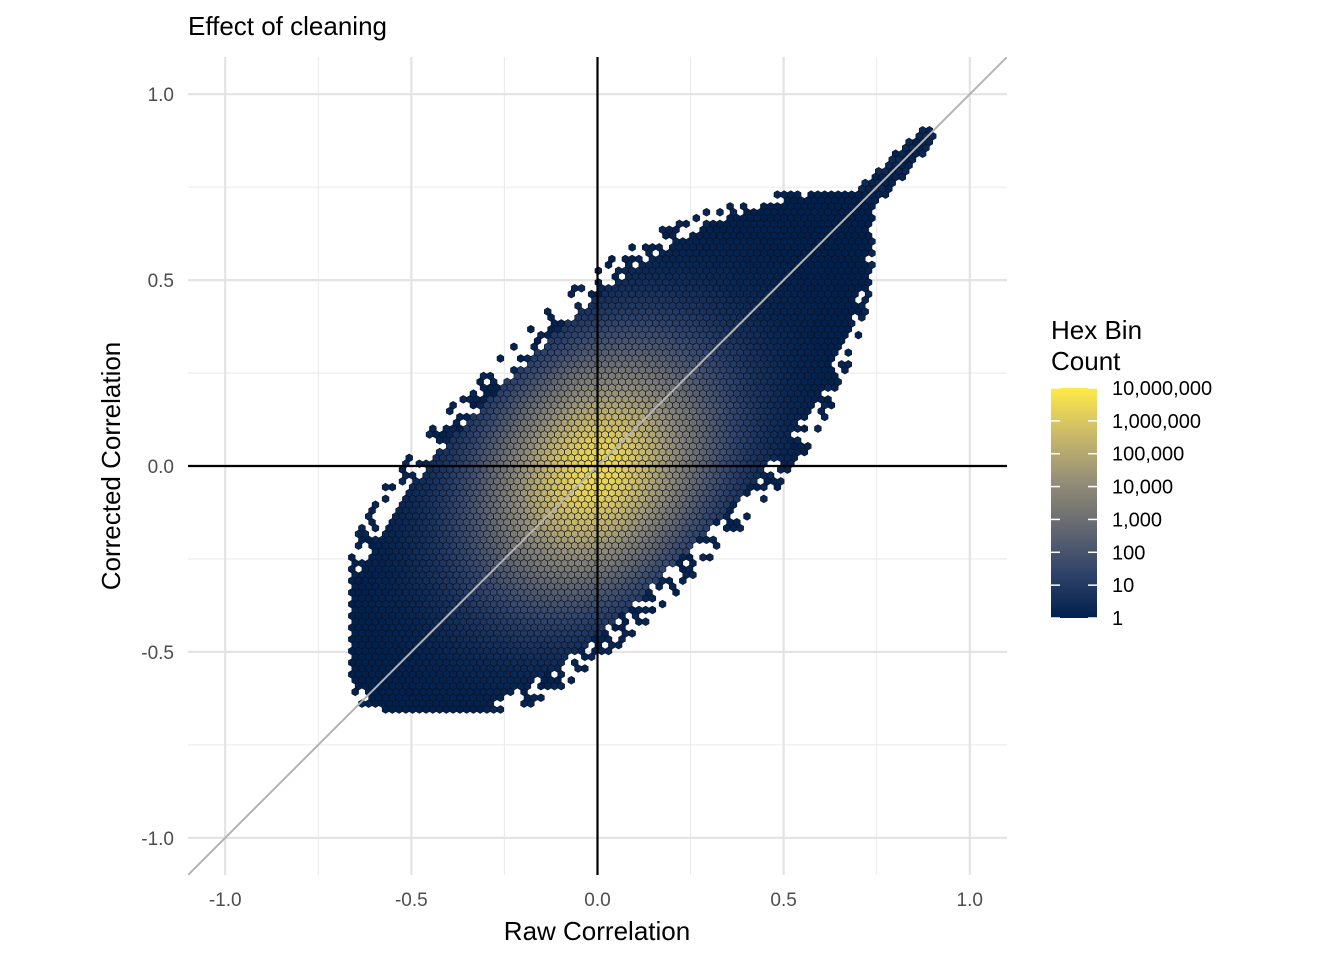 The image size is (1344, 960). Describe the element at coordinates (161, 95) in the screenshot. I see `y-tick-label: 1.0` at that location.